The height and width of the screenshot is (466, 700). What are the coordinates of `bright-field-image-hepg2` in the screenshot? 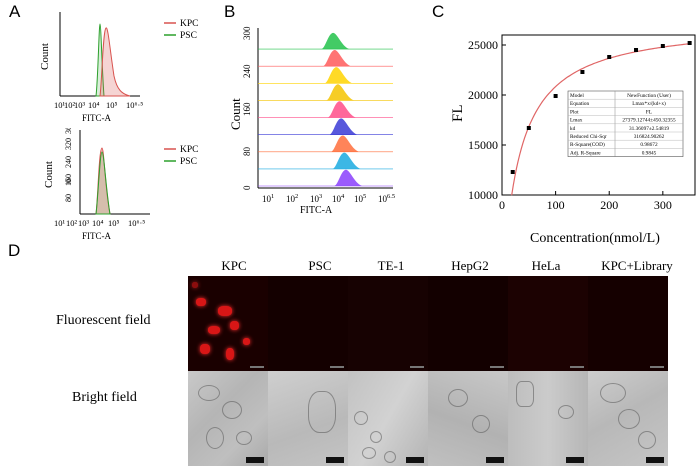 It's located at (468, 418).